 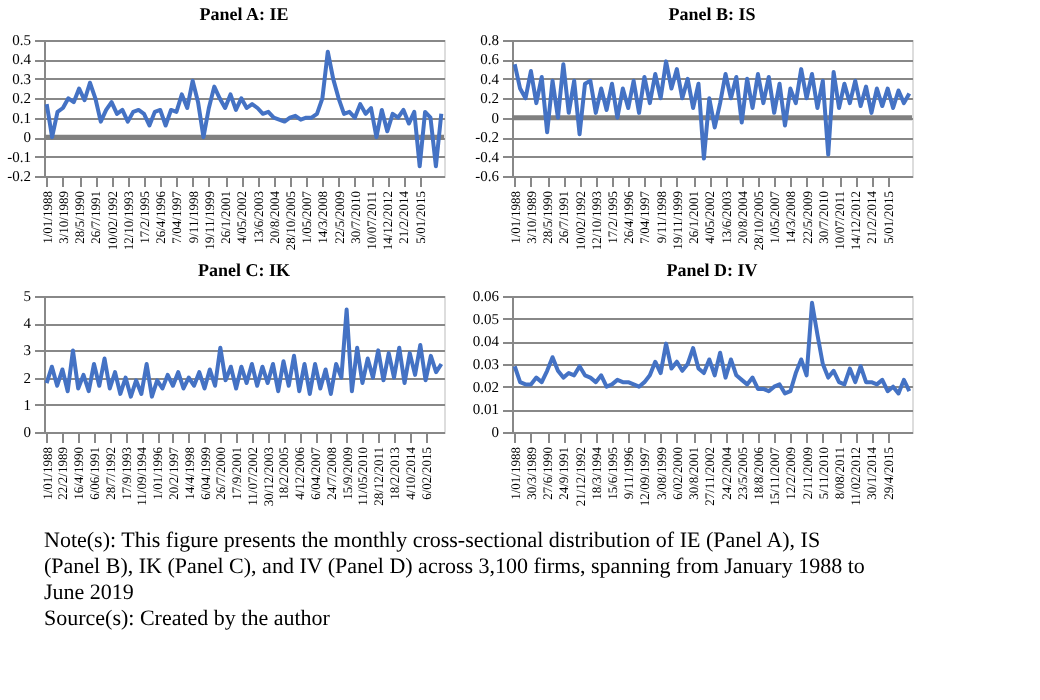 I want to click on chart-title: Panel B: IS, so click(x=712, y=14).